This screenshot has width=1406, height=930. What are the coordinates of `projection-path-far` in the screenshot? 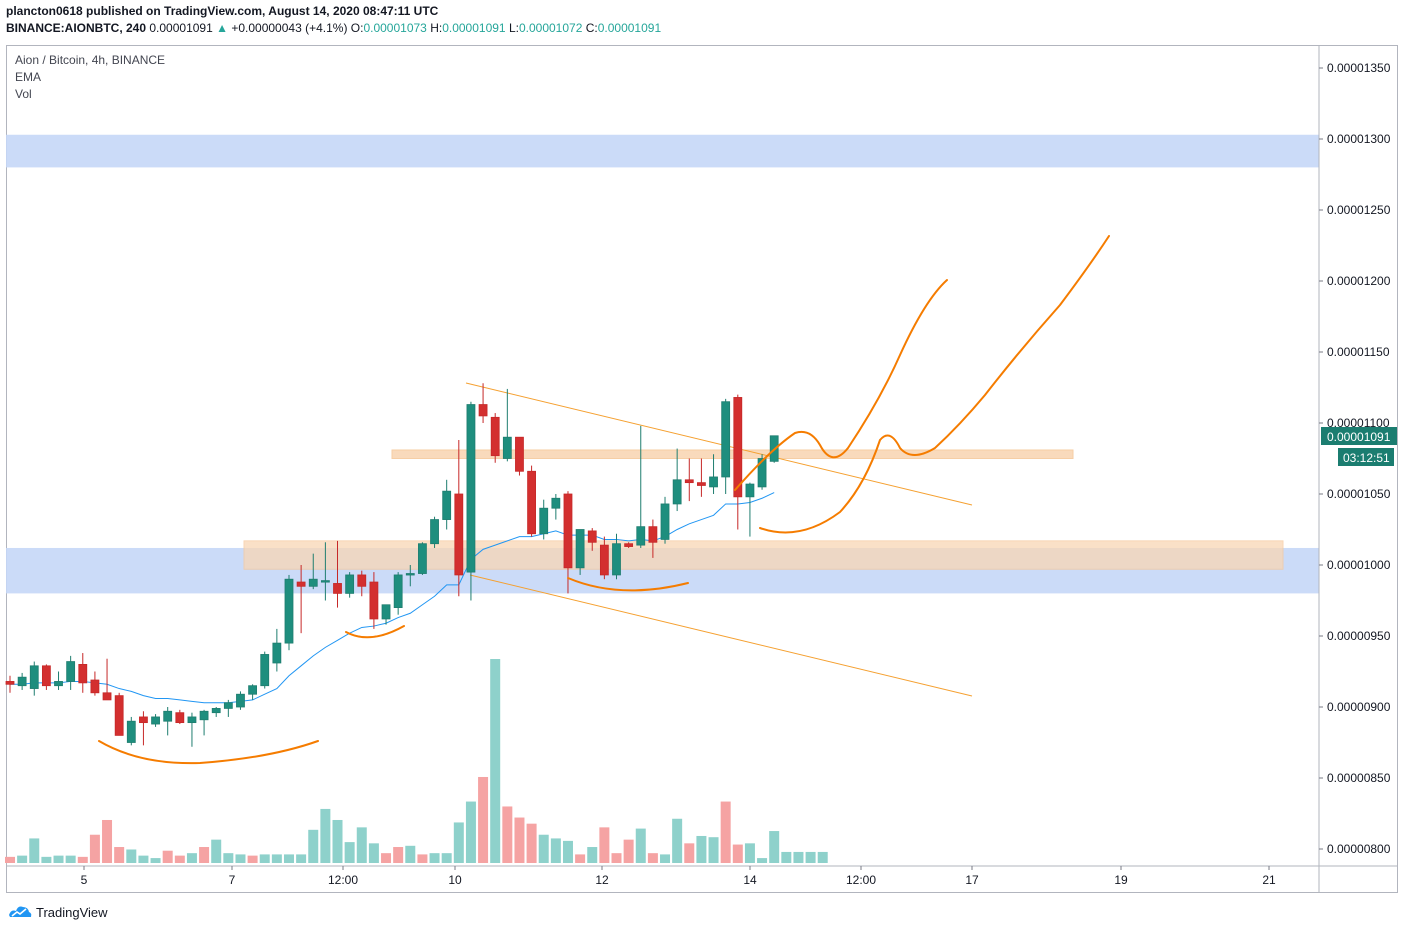 It's located at (934, 384).